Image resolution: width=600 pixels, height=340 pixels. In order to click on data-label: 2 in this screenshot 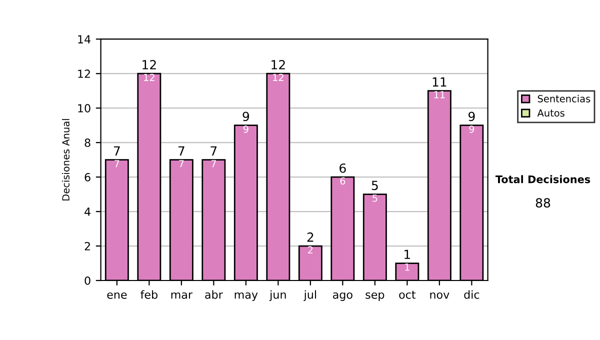, I will do `click(310, 250)`.